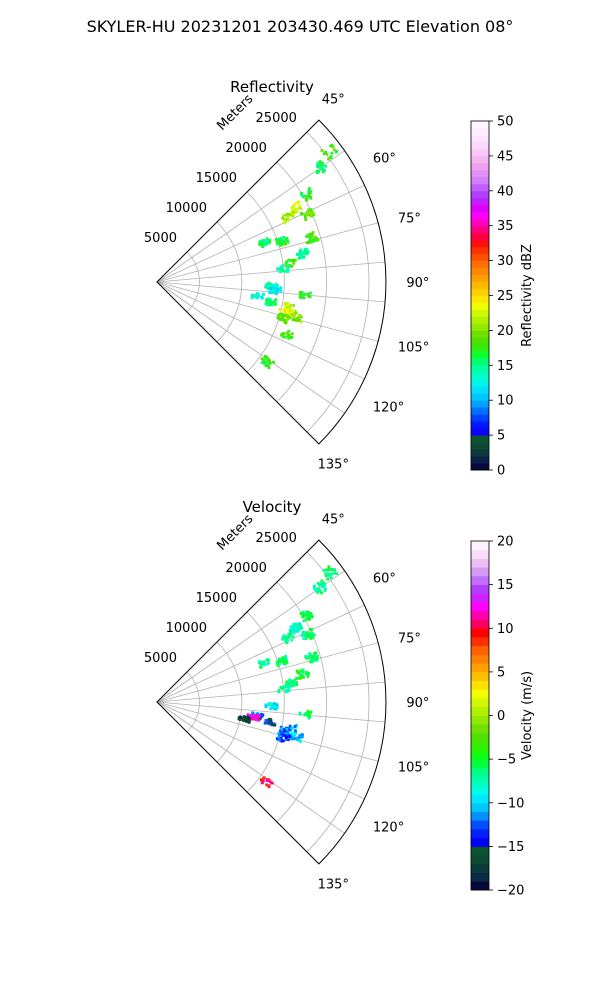 The image size is (600, 1000). What do you see at coordinates (216, 178) in the screenshot?
I see `radial-tick-label: 15000` at bounding box center [216, 178].